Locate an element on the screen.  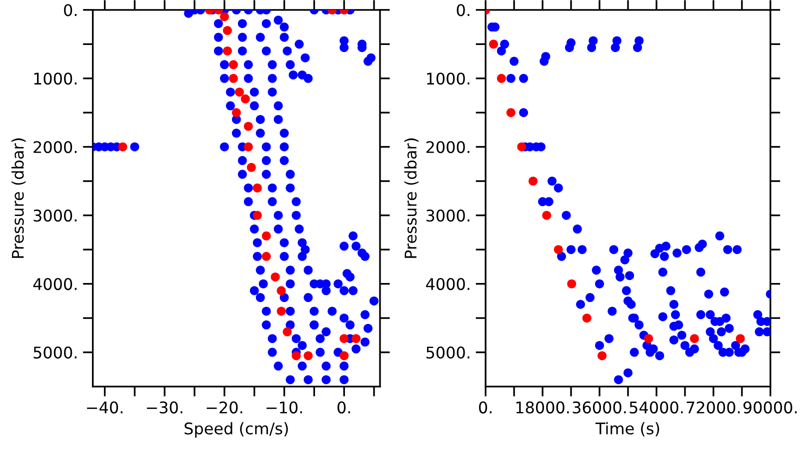
x-tick-label: 18000. is located at coordinates (542, 407).